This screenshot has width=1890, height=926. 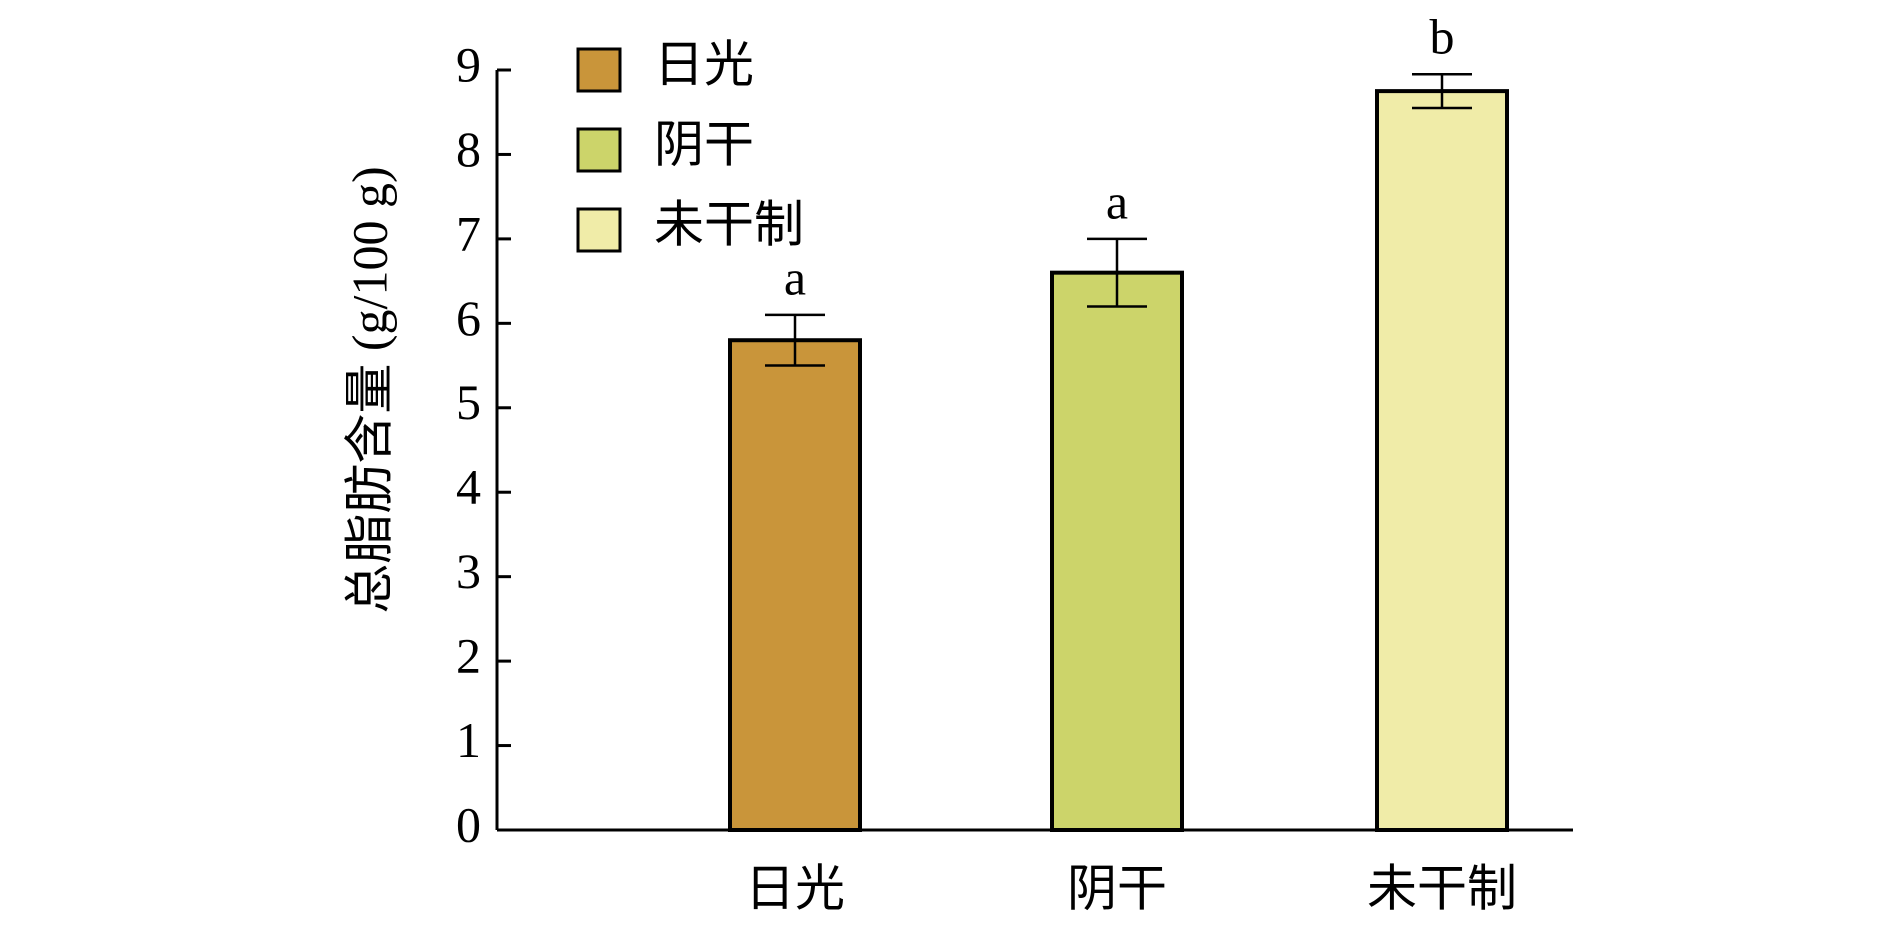 What do you see at coordinates (1117, 888) in the screenshot?
I see `x-tick-label: 阴干` at bounding box center [1117, 888].